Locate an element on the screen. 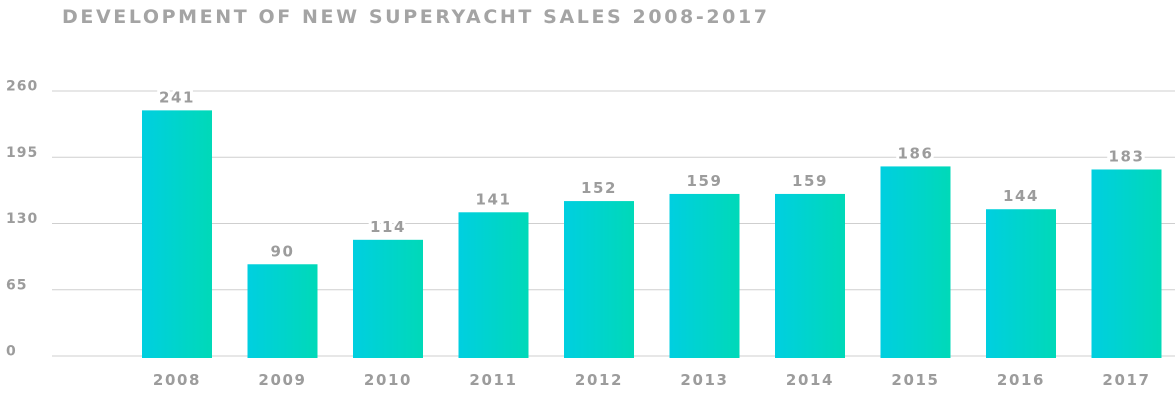 The height and width of the screenshot is (400, 1175). bar-2013 is located at coordinates (704, 275).